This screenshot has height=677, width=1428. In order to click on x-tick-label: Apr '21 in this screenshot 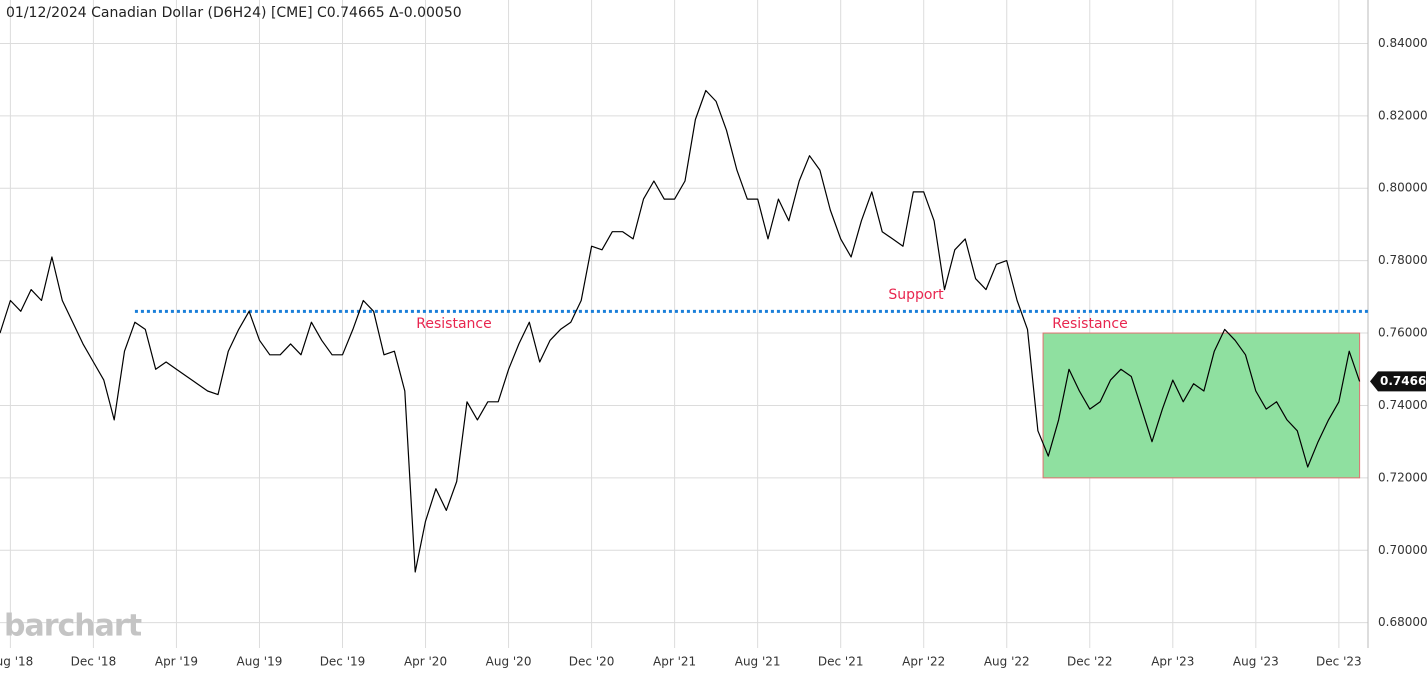, I will do `click(674, 662)`.